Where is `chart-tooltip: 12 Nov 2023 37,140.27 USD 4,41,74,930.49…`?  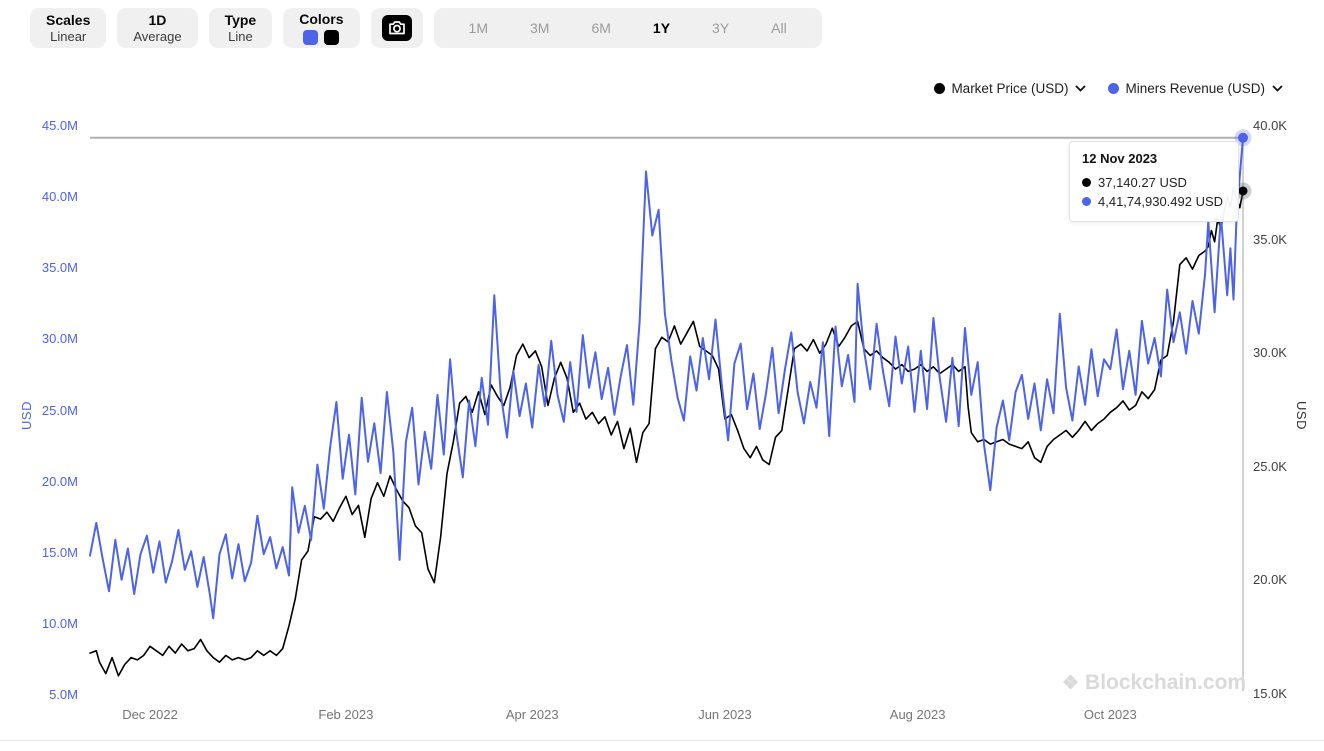
chart-tooltip: 12 Nov 2023 37,140.27 USD 4,41,74,930.49… is located at coordinates (1154, 181).